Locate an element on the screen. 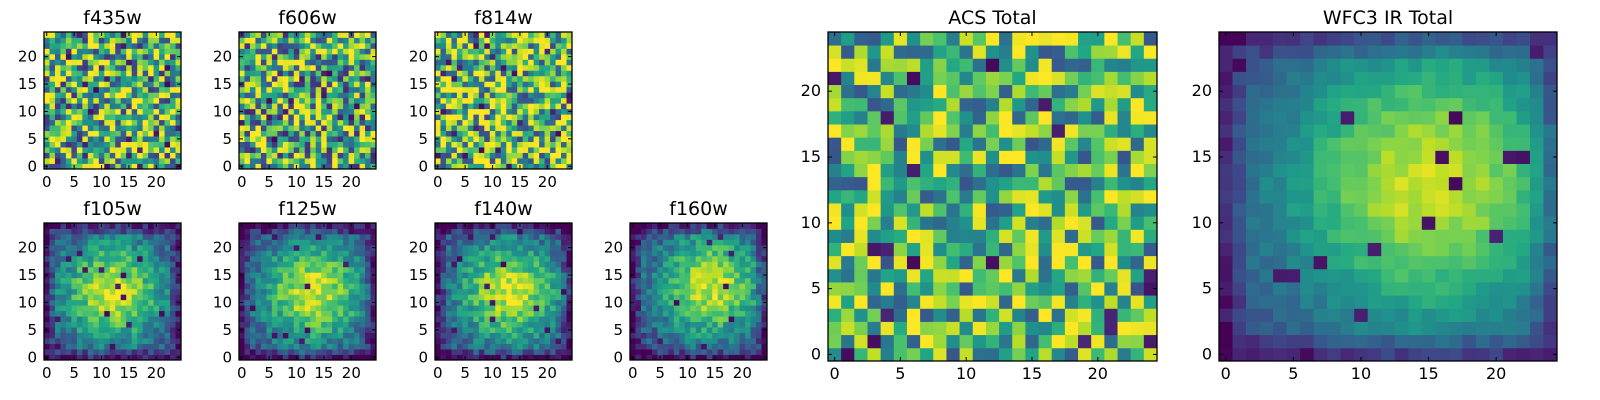  y-tick-label: 20 is located at coordinates (27, 248).